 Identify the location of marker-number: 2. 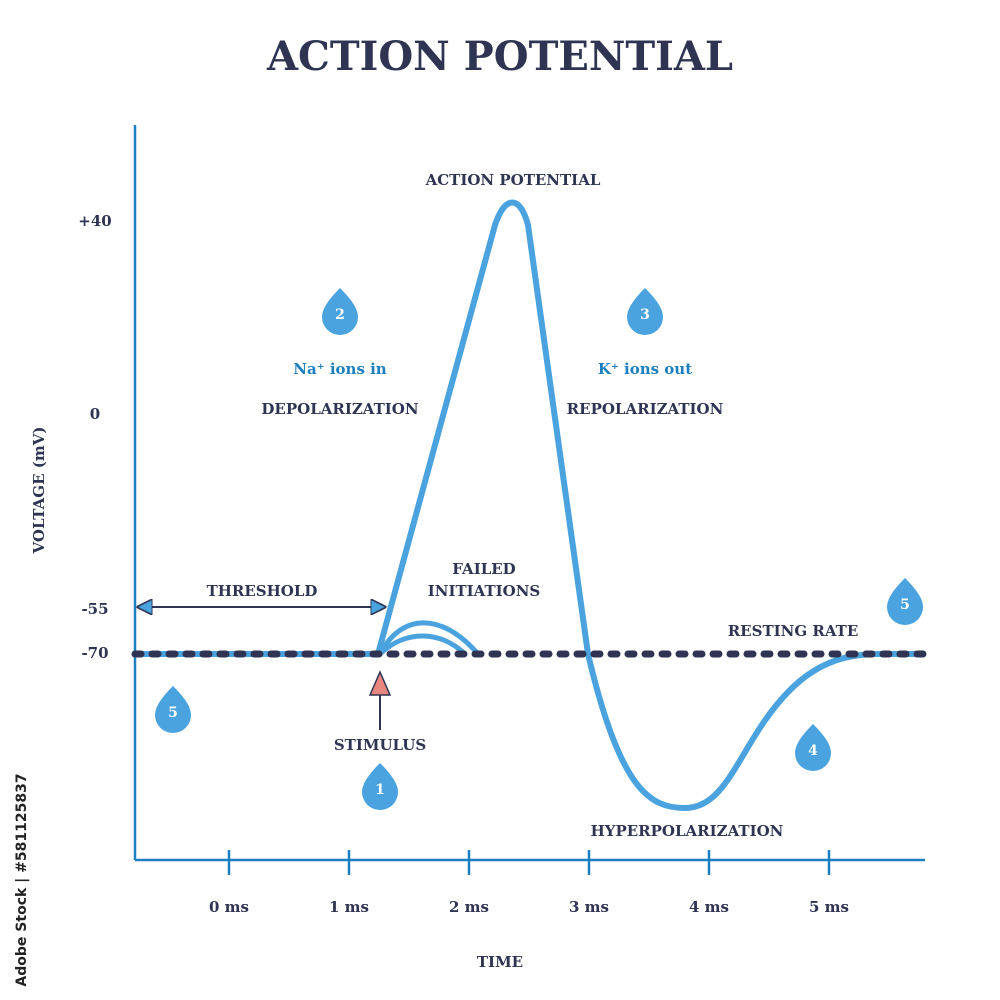
(340, 315).